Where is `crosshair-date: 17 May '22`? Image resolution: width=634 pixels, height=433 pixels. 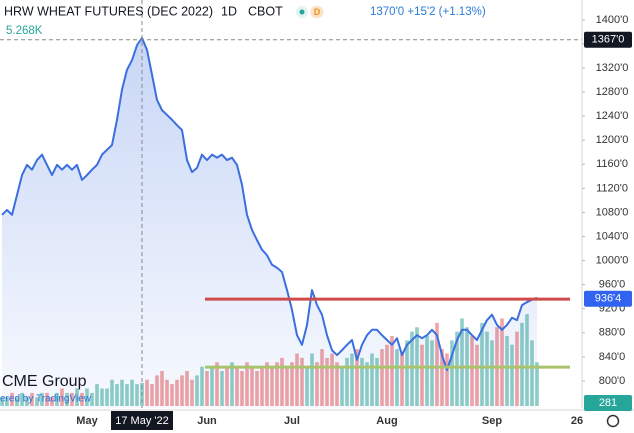
crosshair-date: 17 May '22 is located at coordinates (141, 421).